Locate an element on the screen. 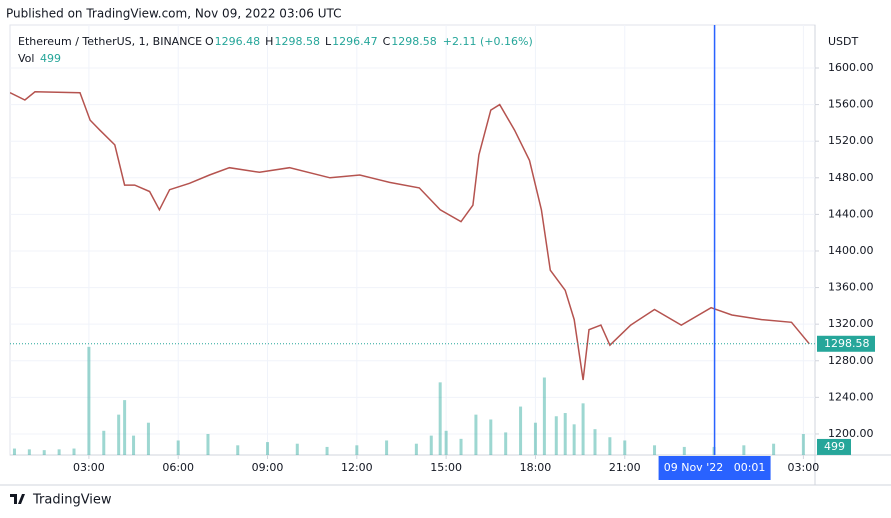  y-tick-label: 1320.00 is located at coordinates (851, 323).